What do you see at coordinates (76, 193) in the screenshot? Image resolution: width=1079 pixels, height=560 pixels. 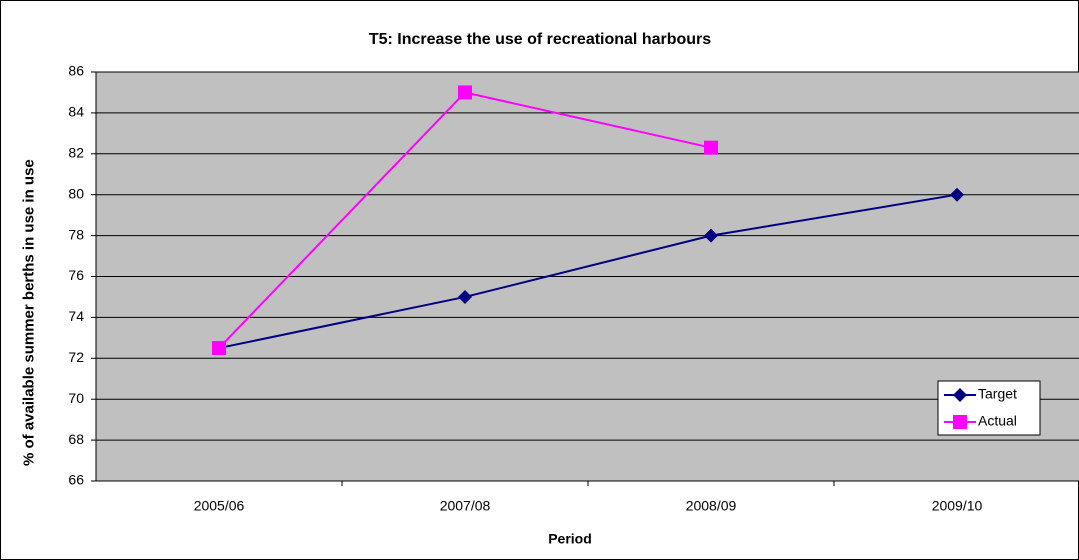 I see `y-tick-label: 80` at bounding box center [76, 193].